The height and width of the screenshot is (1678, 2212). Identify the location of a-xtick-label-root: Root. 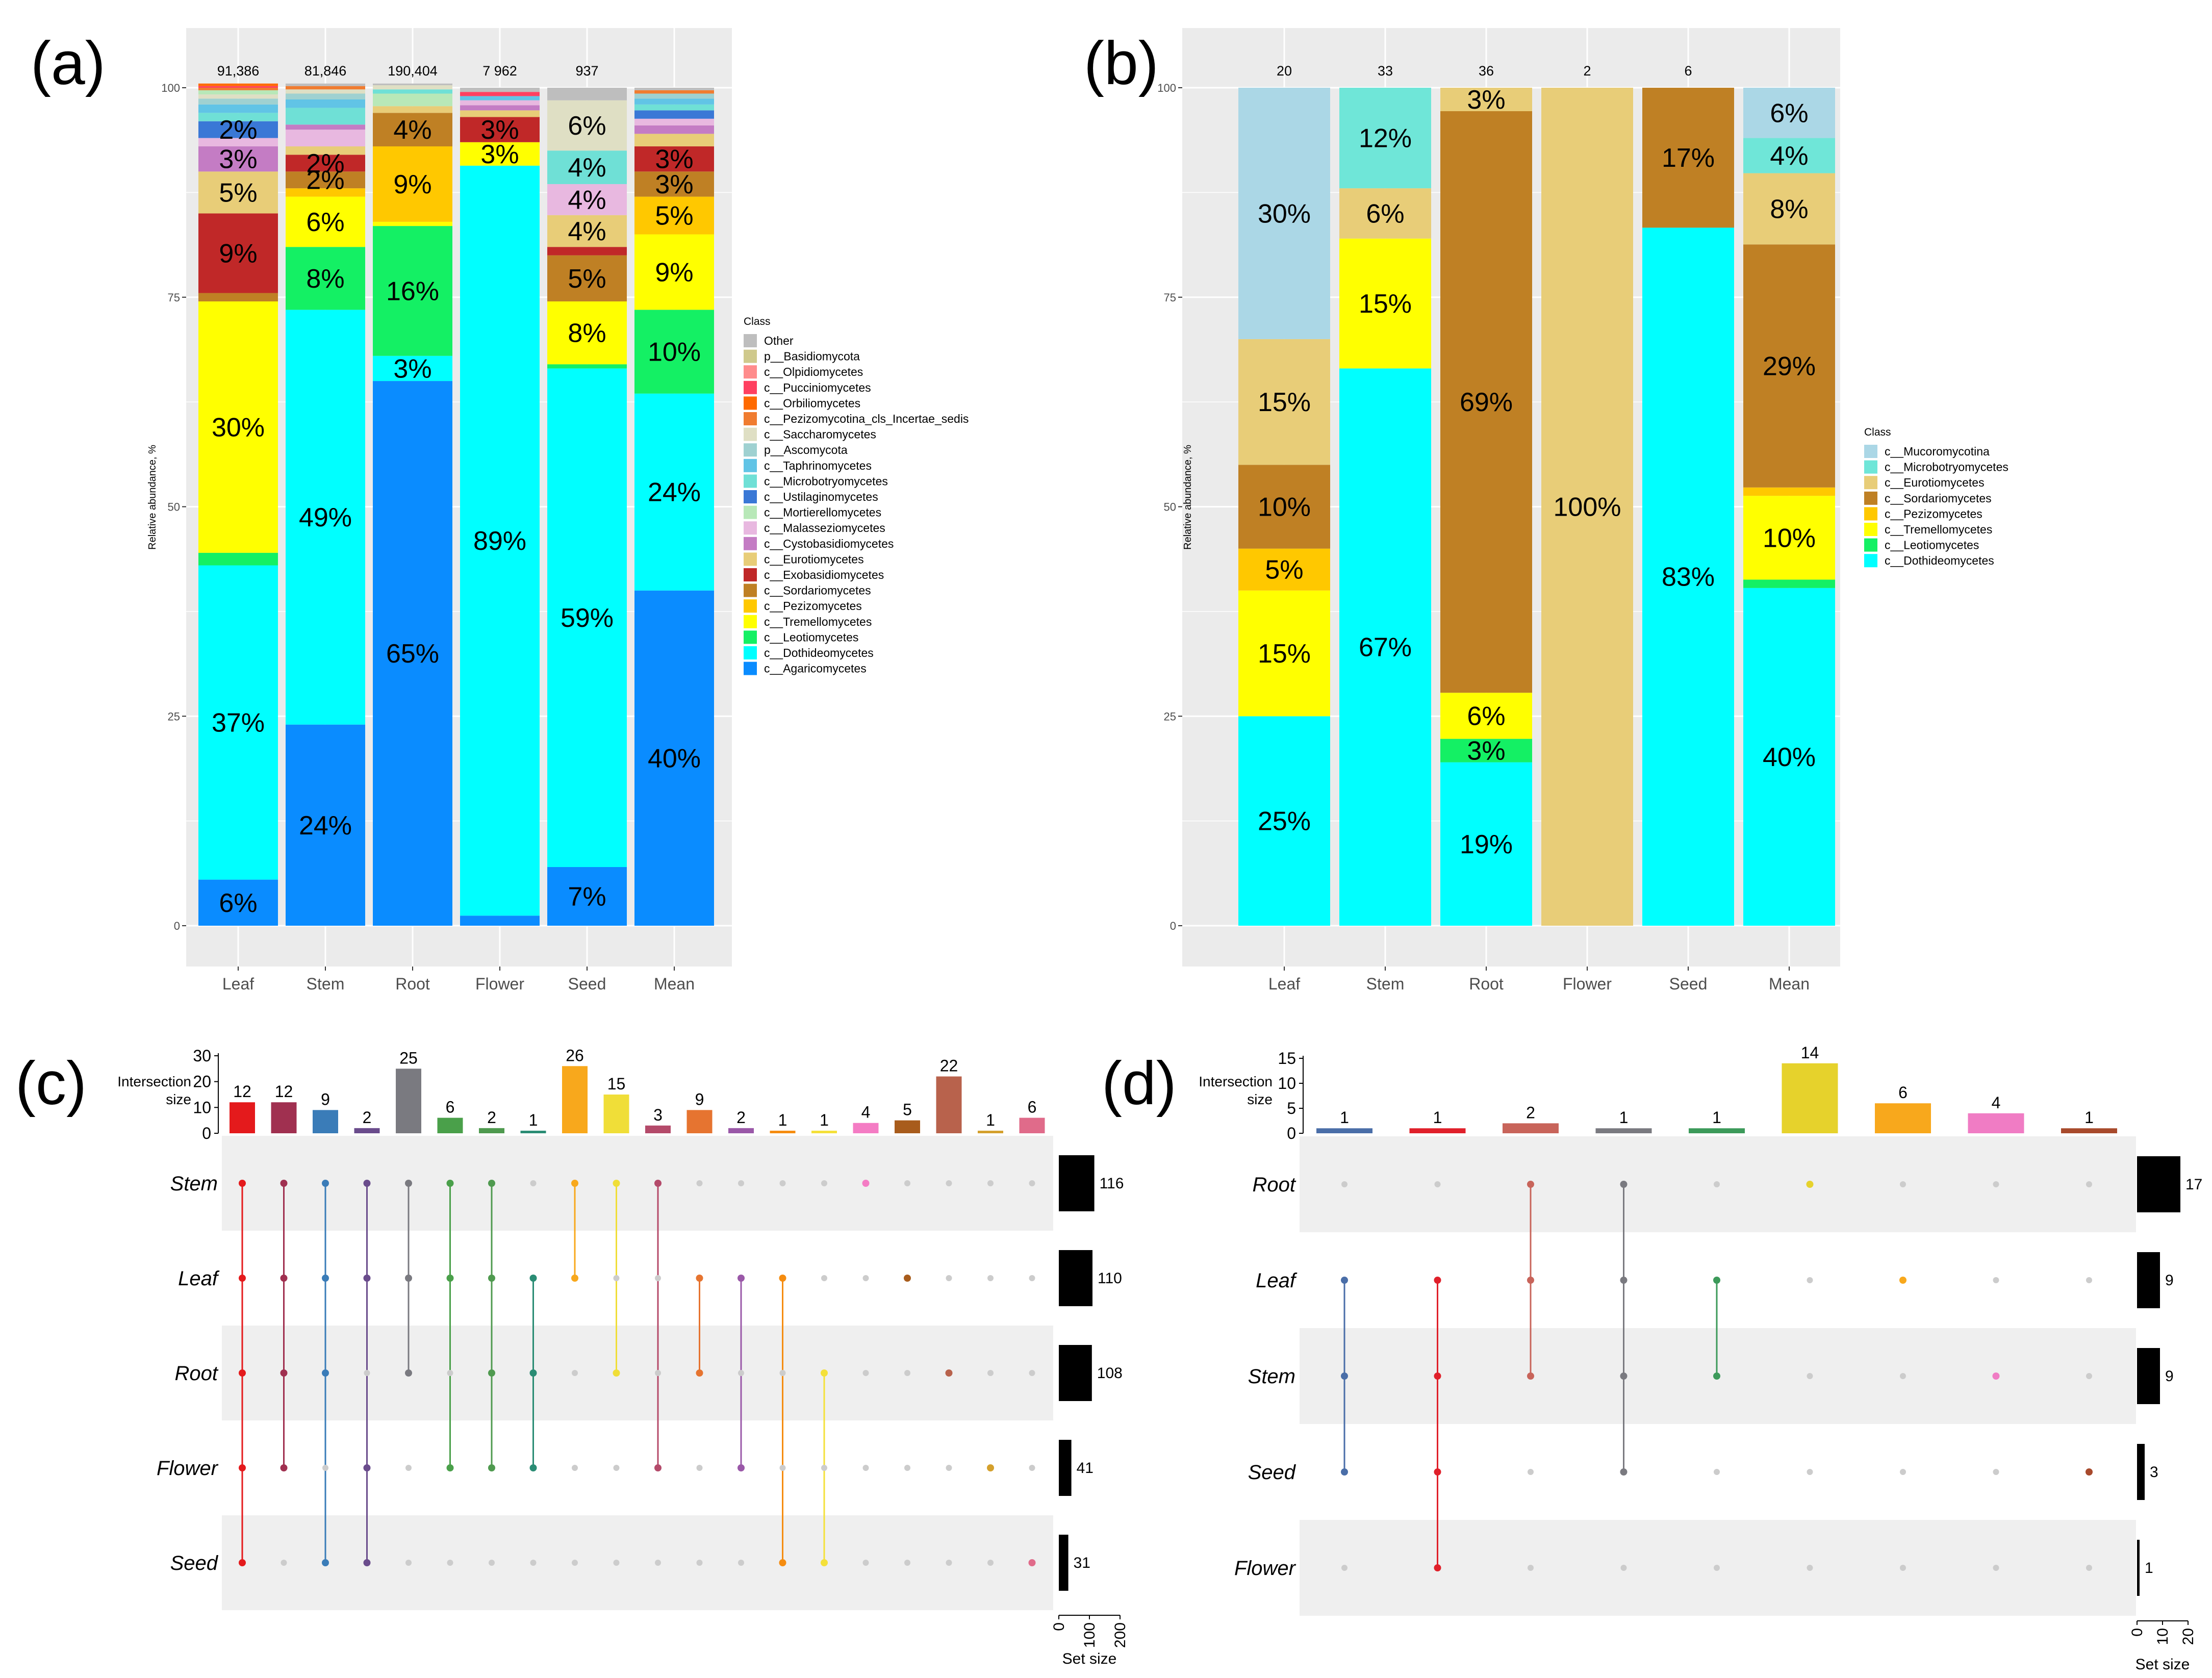
(413, 984).